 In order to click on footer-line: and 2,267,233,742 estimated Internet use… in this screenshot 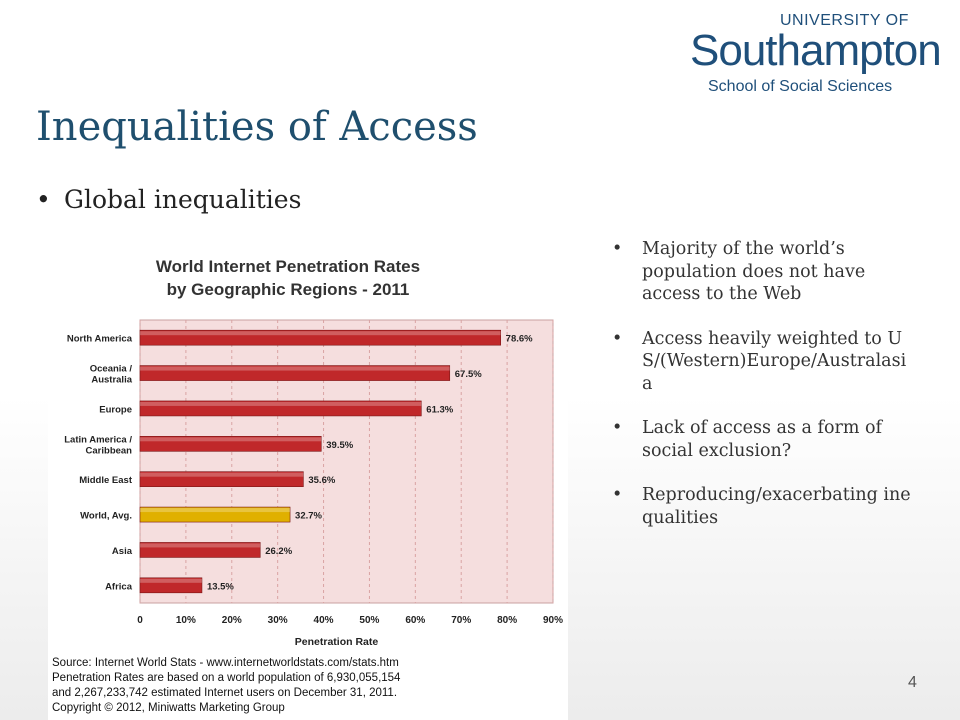, I will do `click(225, 693)`.